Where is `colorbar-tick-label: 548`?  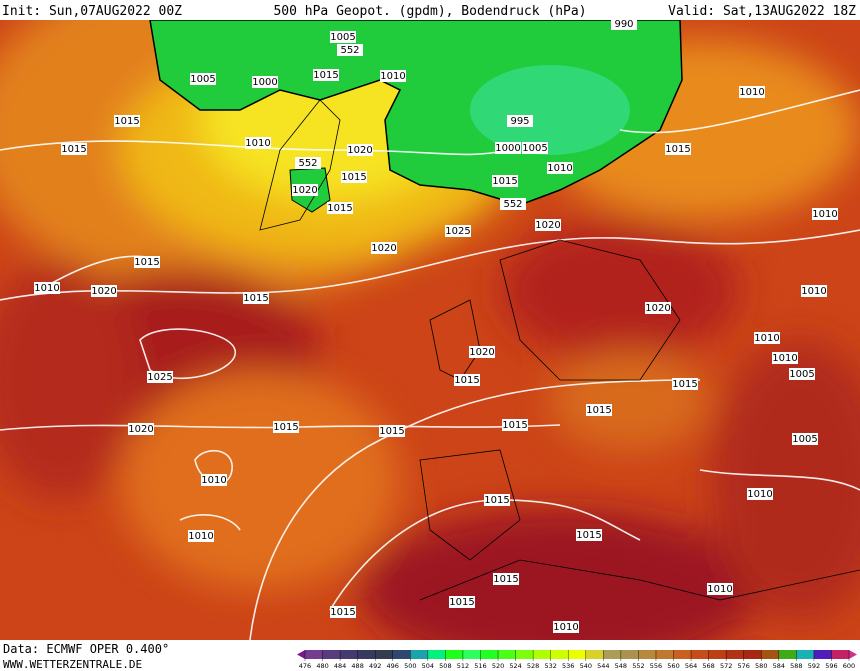 colorbar-tick-label: 548 is located at coordinates (621, 666).